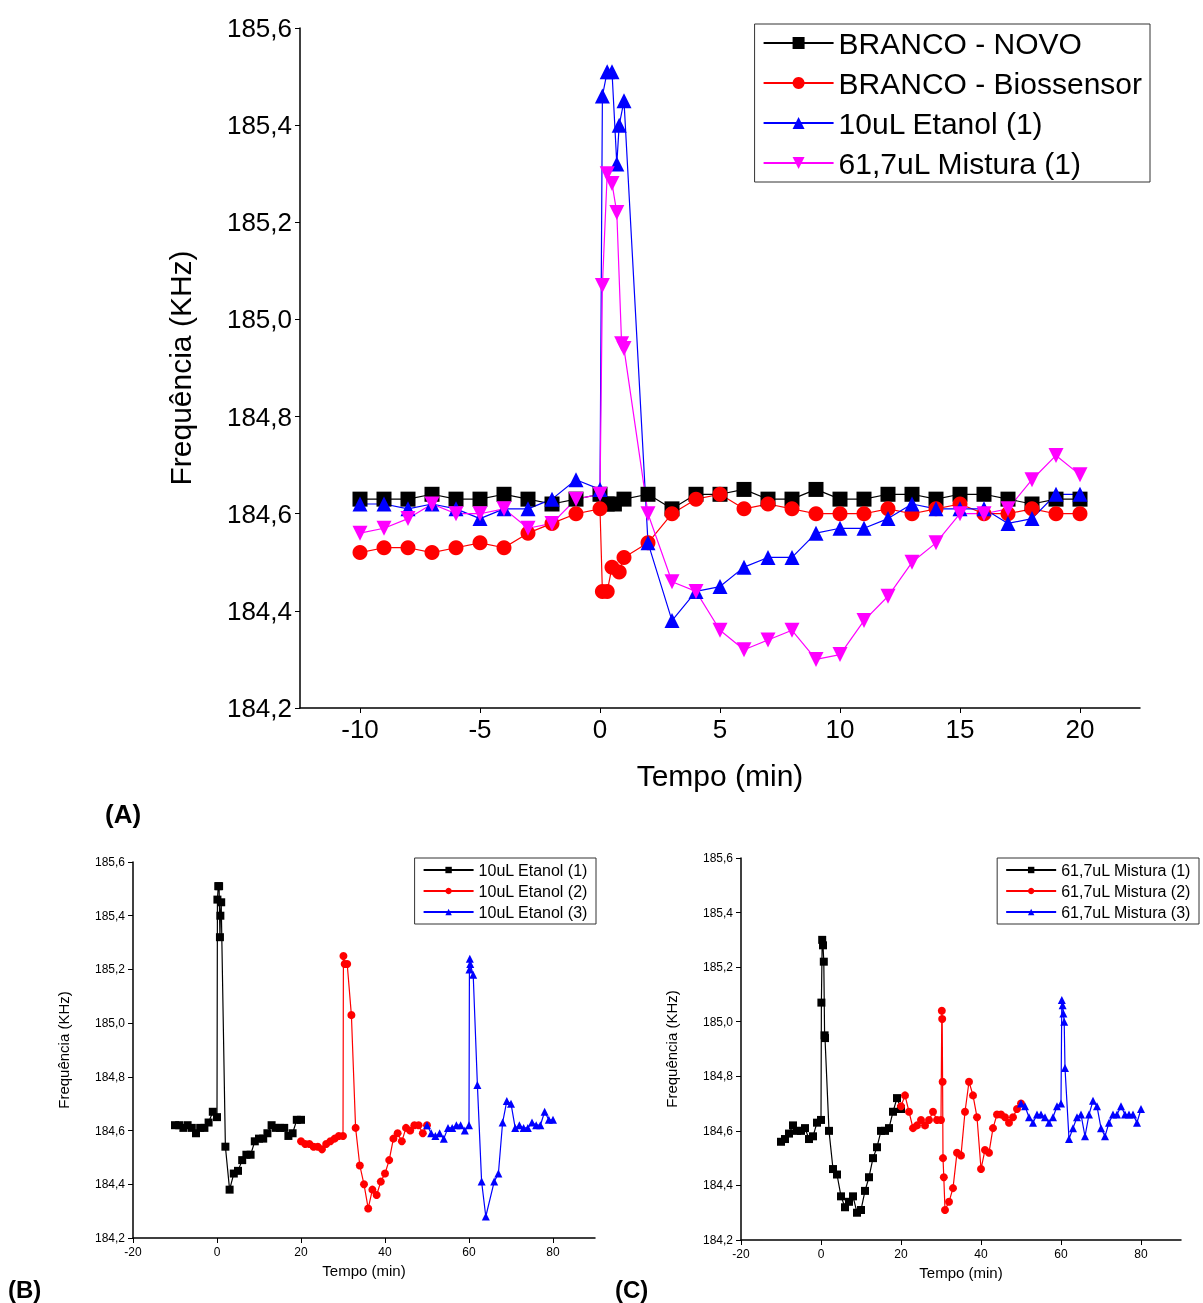  Describe the element at coordinates (360, 729) in the screenshot. I see `x-tick-label: -10` at that location.